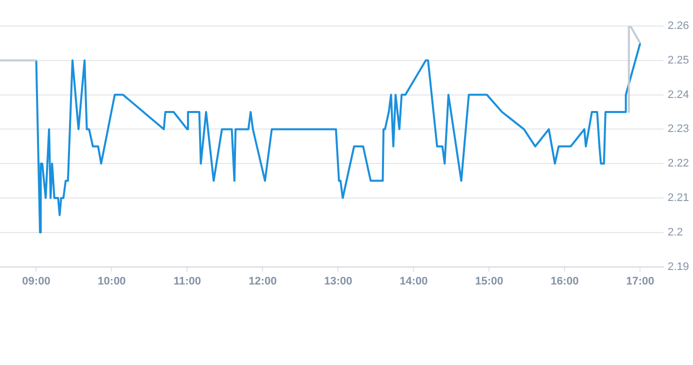  Describe the element at coordinates (112, 281) in the screenshot. I see `x-tick-label: 10:00` at that location.